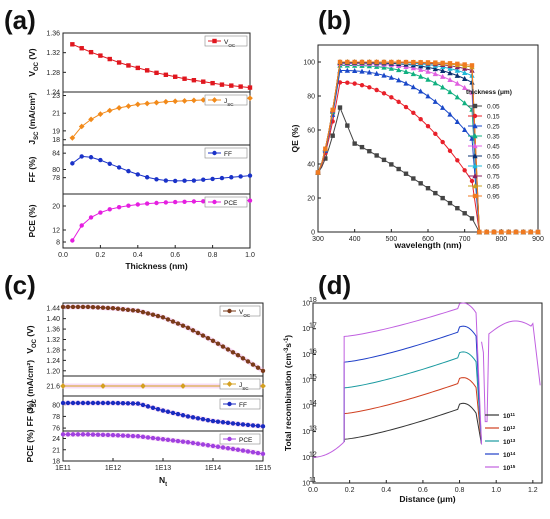 This screenshot has width=550, height=519. What do you see at coordinates (501, 239) in the screenshot?
I see `x-tick-label: 800` at bounding box center [501, 239].